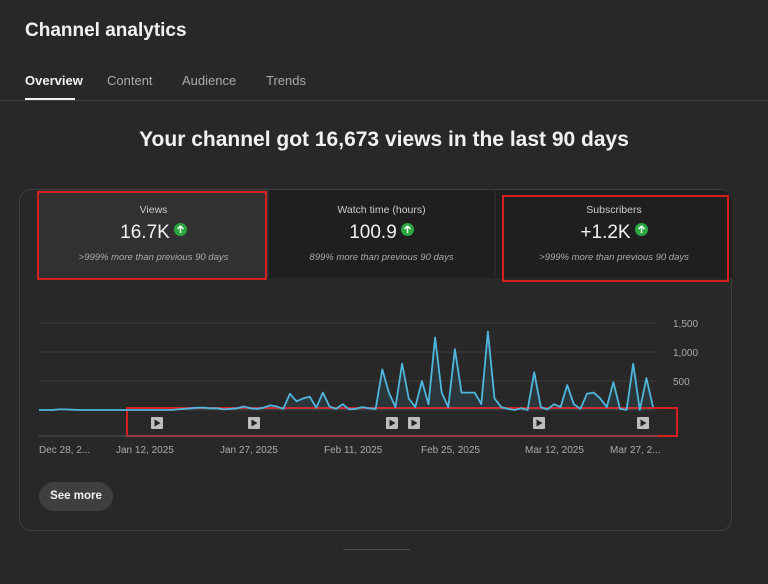  I want to click on tab-content: Content, so click(130, 80).